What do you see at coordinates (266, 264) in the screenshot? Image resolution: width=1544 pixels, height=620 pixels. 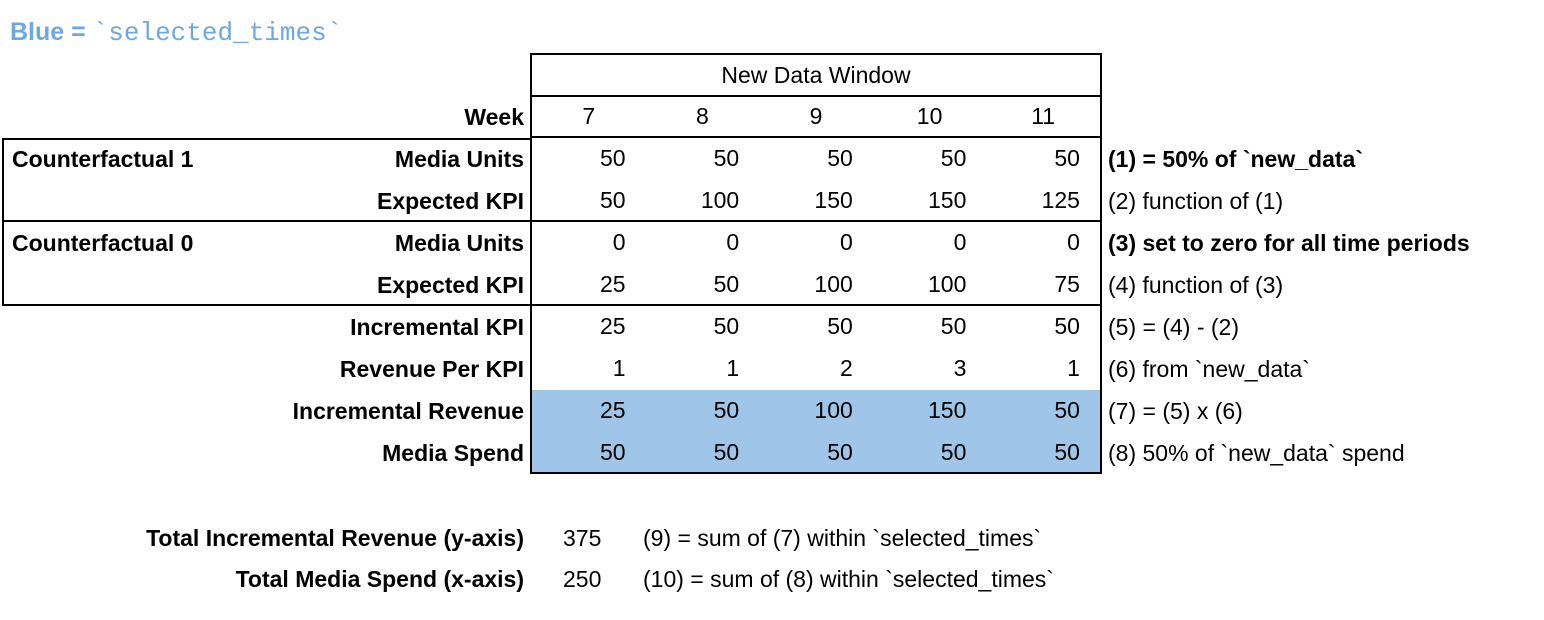 I see `counterfactual-0-box` at bounding box center [266, 264].